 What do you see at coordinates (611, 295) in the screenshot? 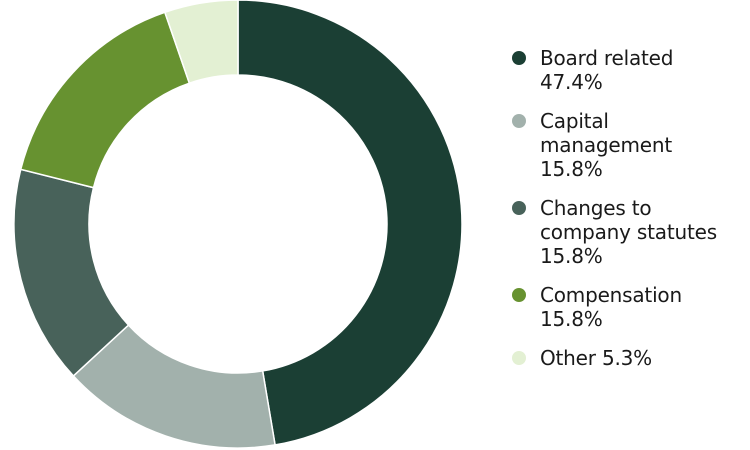
I see `legend-label-compensation: Compensation` at bounding box center [611, 295].